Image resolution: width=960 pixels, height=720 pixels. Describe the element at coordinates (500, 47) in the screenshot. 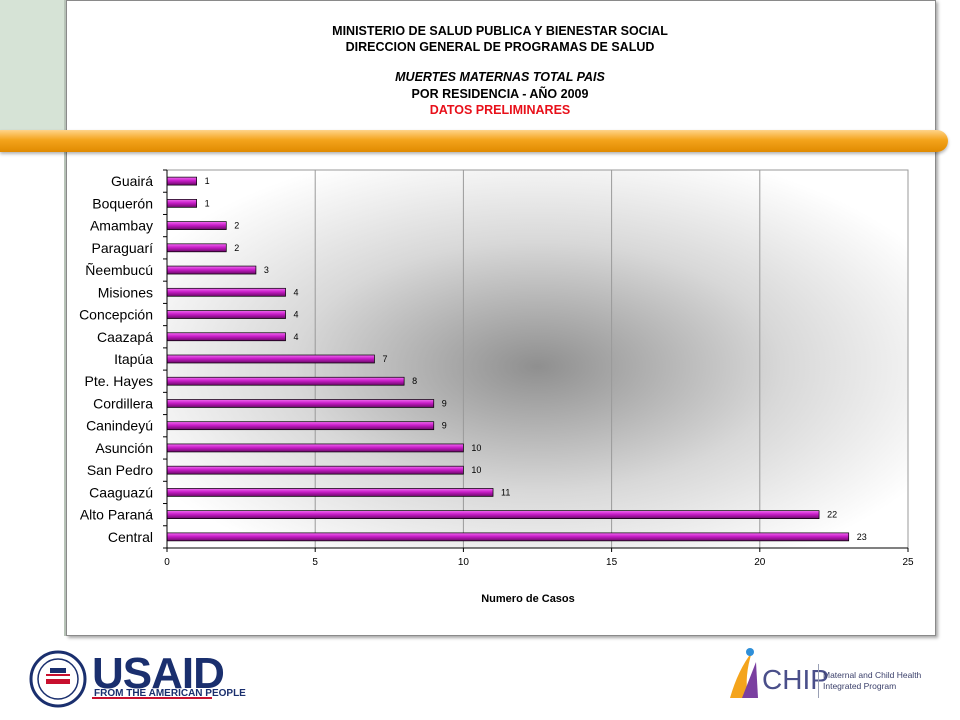

I see `header-direction: DIRECCION GENERAL DE PROGRAMAS DE SALUD` at that location.